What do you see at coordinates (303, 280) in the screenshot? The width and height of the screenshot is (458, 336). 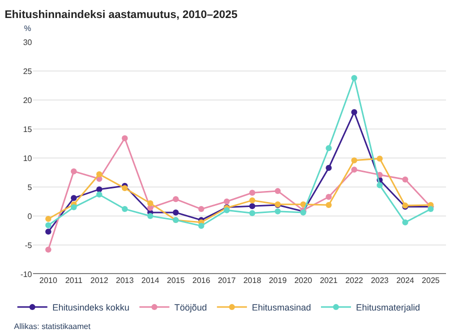 I see `x-tick-label: 2020` at bounding box center [303, 280].